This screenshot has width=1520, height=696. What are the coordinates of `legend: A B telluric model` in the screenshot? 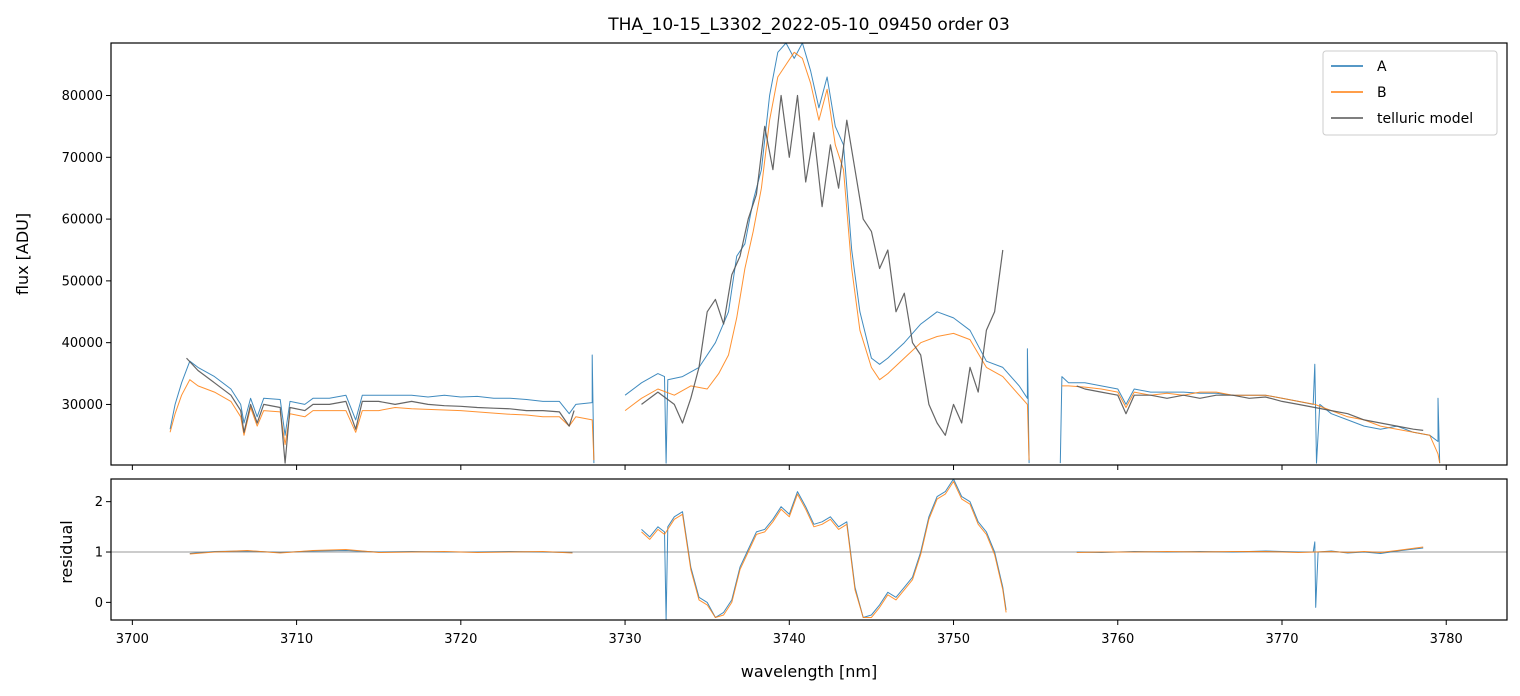 It's located at (1410, 93).